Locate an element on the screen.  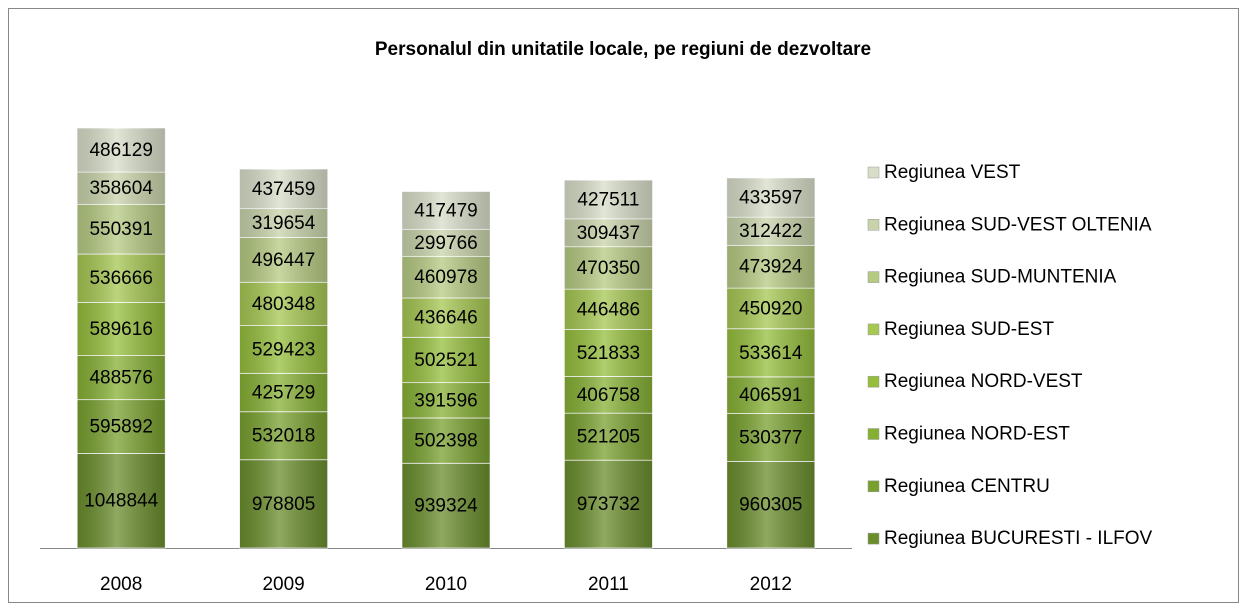
legend-label: Regiunea SUD-EST is located at coordinates (969, 329).